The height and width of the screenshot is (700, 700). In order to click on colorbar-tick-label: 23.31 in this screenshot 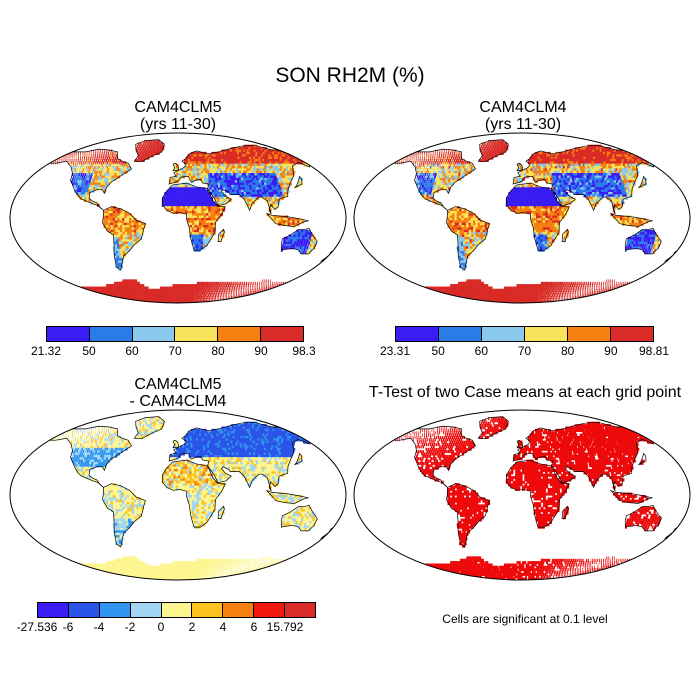, I will do `click(395, 351)`.